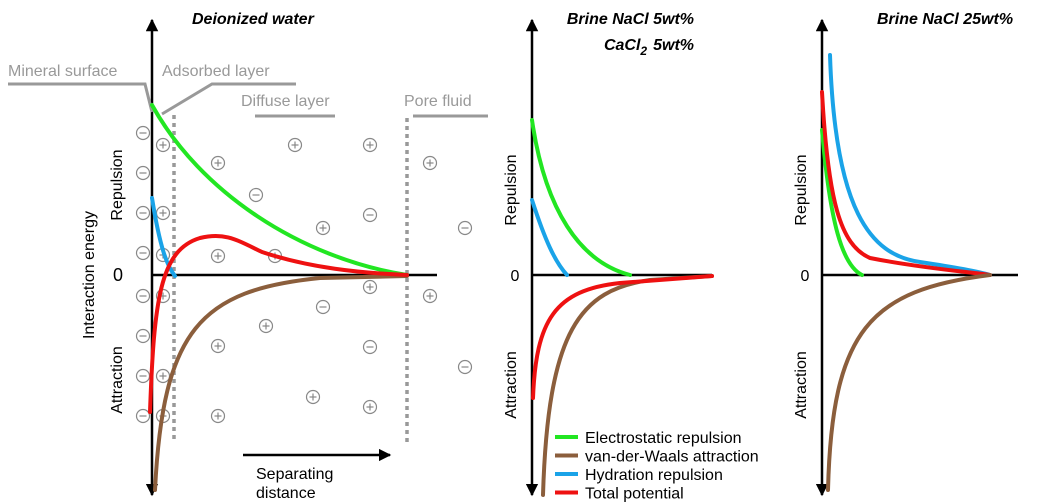  Describe the element at coordinates (945, 19) in the screenshot. I see `panel-title: Brine NaCl 25wt%` at that location.